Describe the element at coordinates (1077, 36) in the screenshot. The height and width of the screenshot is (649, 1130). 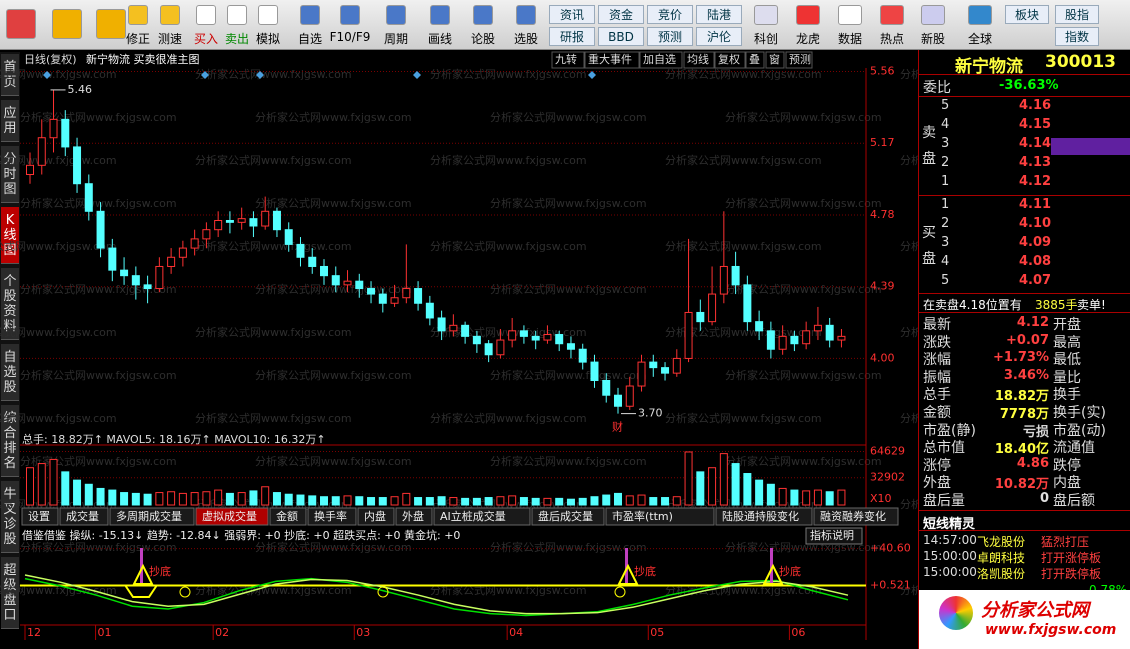
I see `toolbar-button: 指数` at that location.